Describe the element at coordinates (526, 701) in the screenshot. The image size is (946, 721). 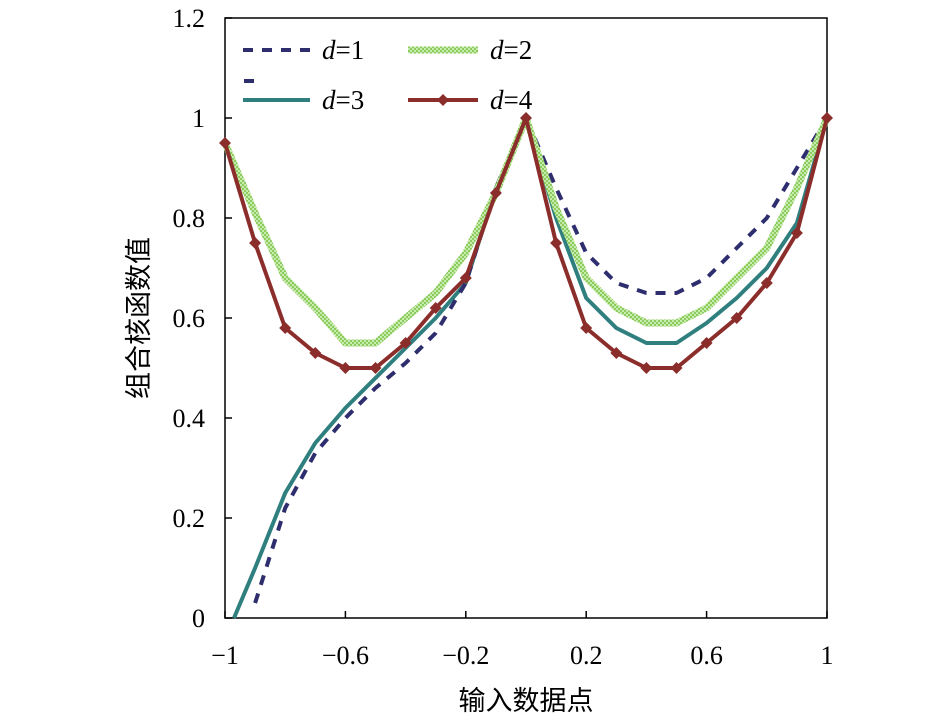
I see `x-axis-title: 输入数据点` at that location.